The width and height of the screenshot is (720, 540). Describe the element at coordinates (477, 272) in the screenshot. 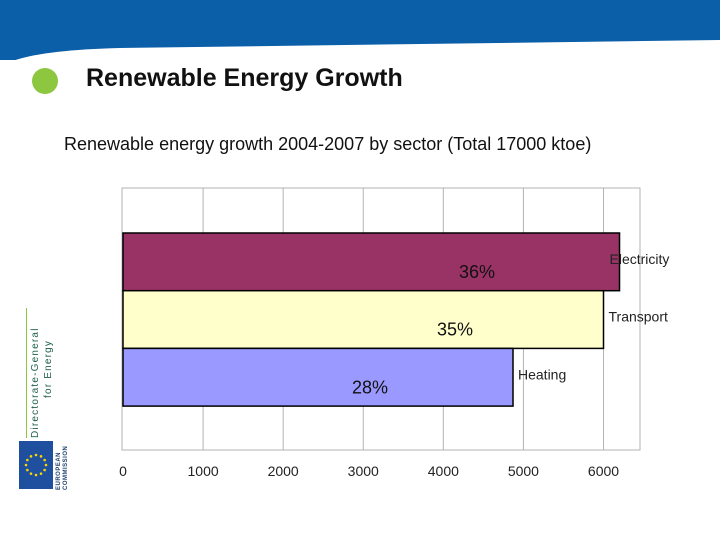

I see `percent-label-electricity: 36%` at that location.